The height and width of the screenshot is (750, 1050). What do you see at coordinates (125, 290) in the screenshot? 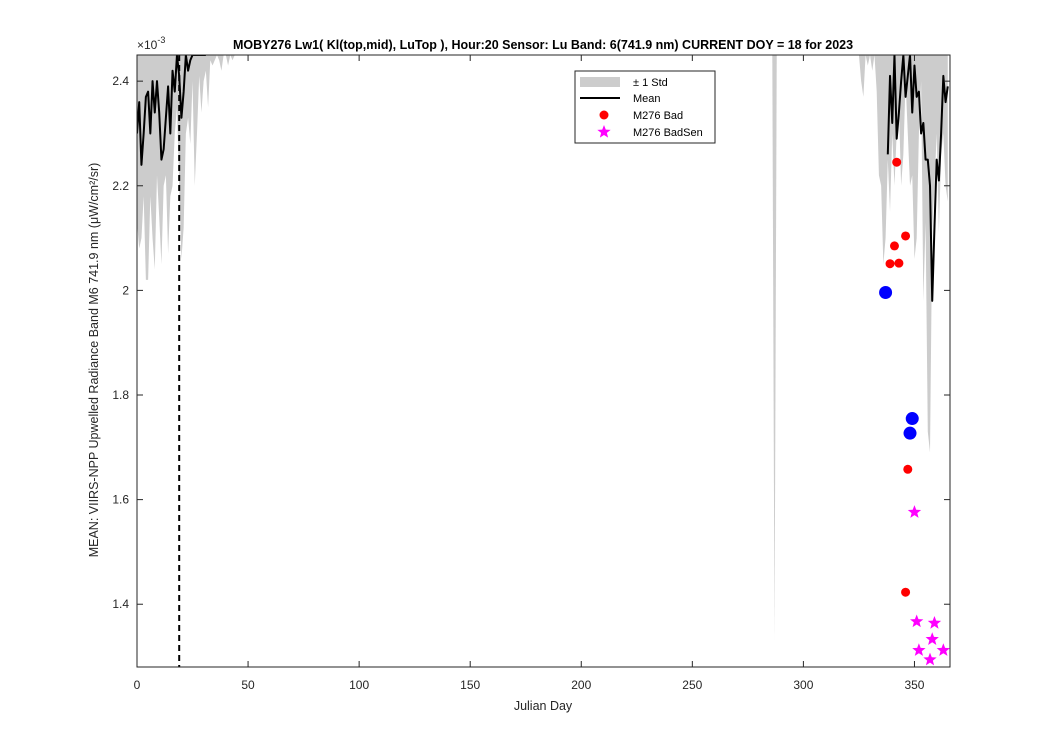
I see `y-tick-label: 2` at bounding box center [125, 290].